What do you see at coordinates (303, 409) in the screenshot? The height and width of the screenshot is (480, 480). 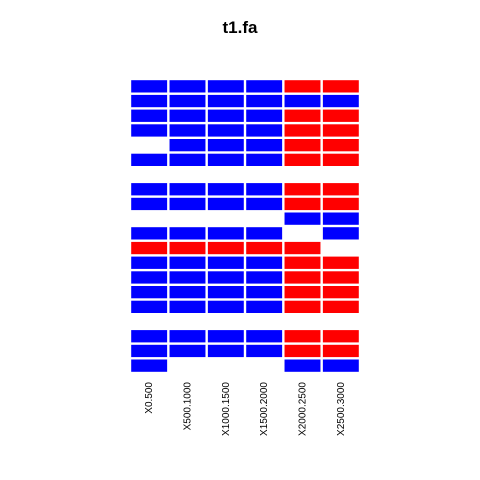 I see `column-label: X2000.2500` at bounding box center [303, 409].